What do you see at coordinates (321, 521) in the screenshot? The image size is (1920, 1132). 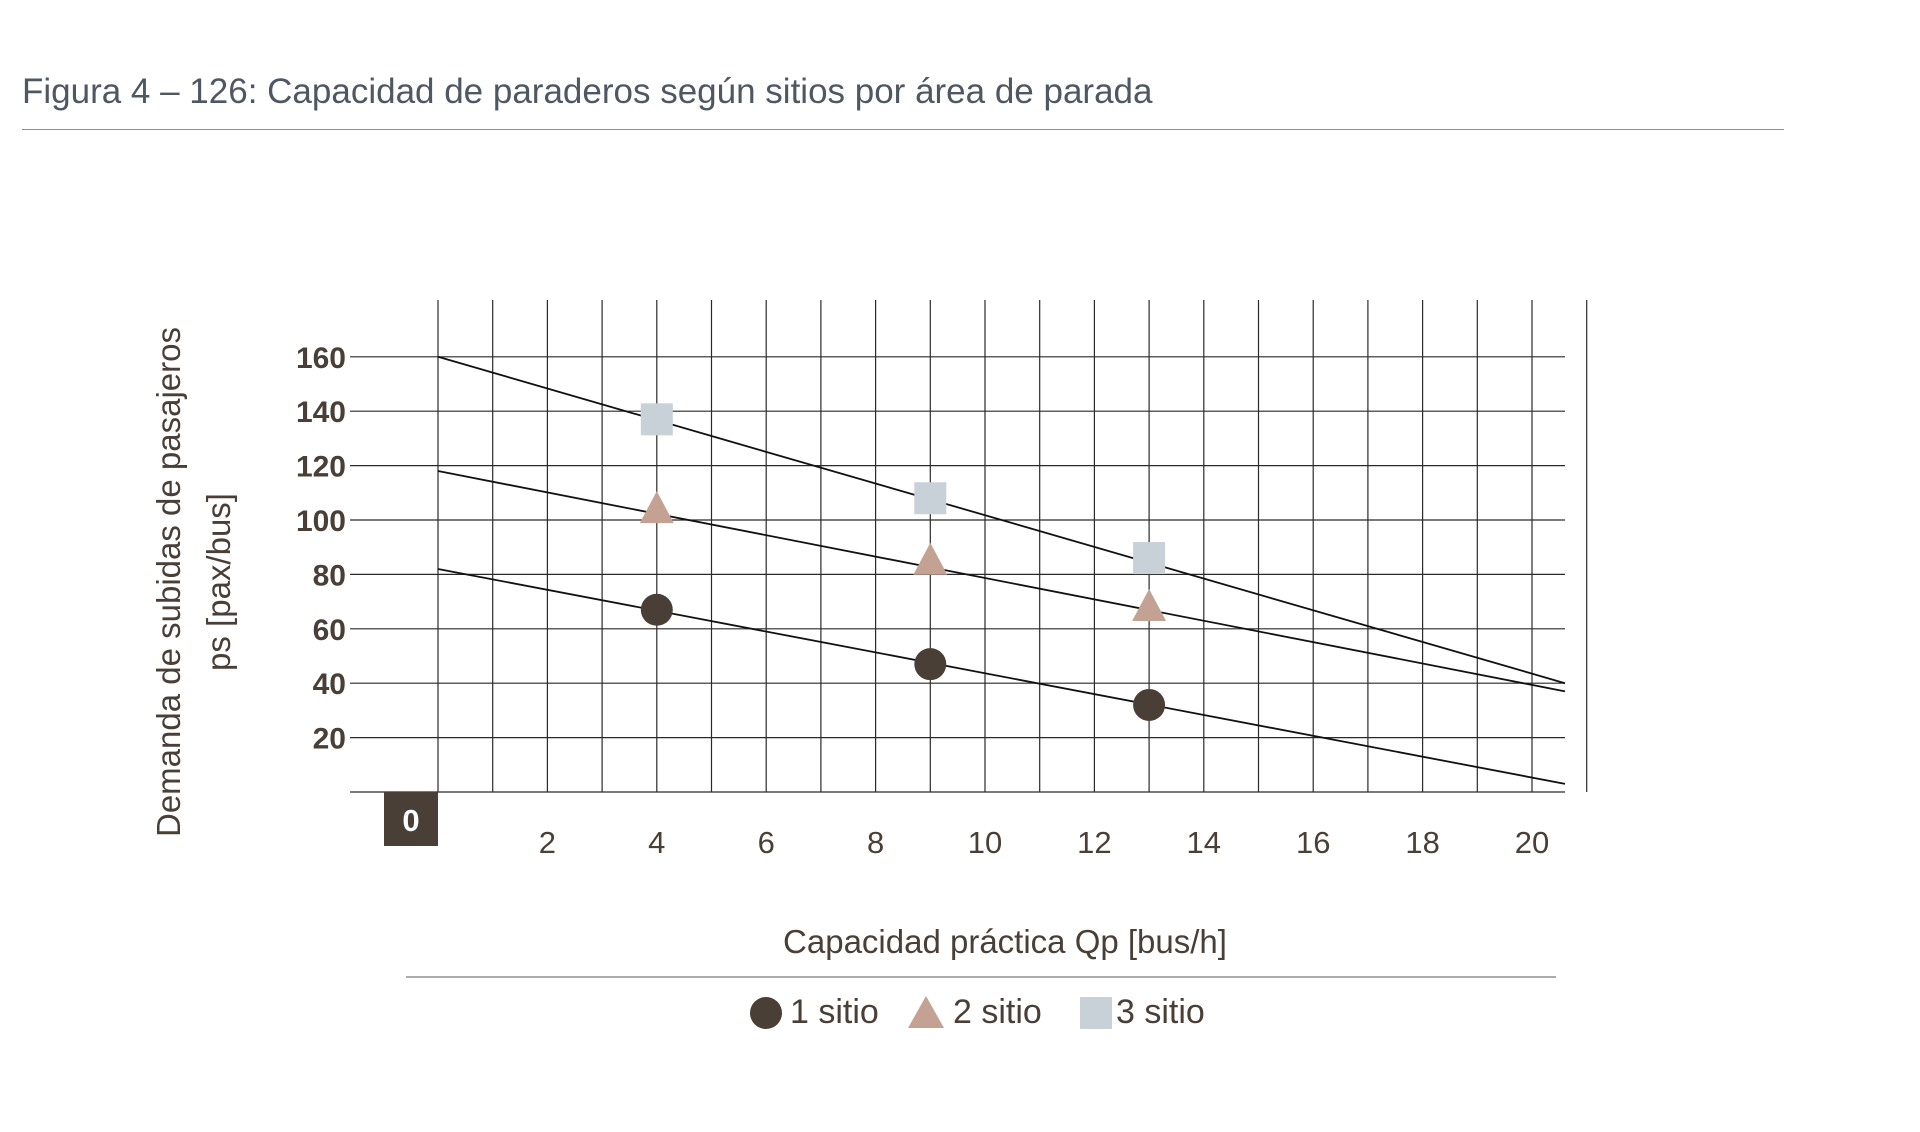 I see `y-tick-label: 100` at bounding box center [321, 521].